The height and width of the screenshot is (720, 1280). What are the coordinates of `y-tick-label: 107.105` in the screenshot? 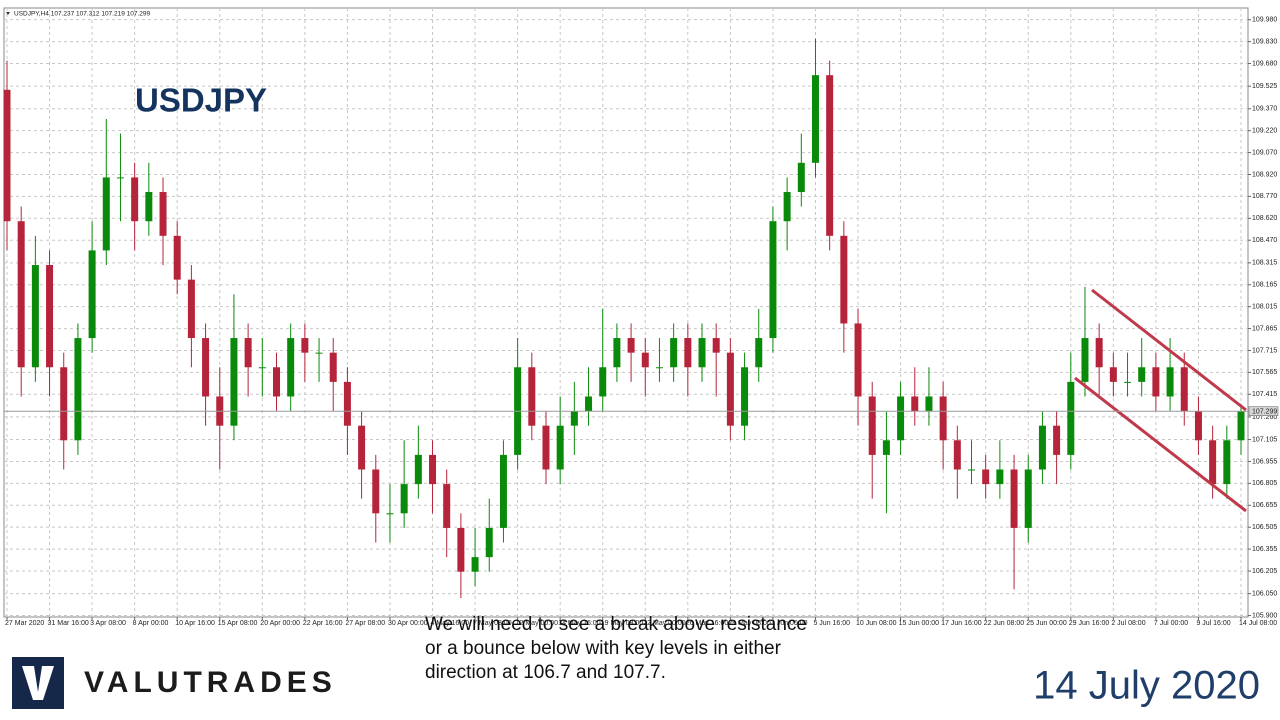 It's located at (1264, 439).